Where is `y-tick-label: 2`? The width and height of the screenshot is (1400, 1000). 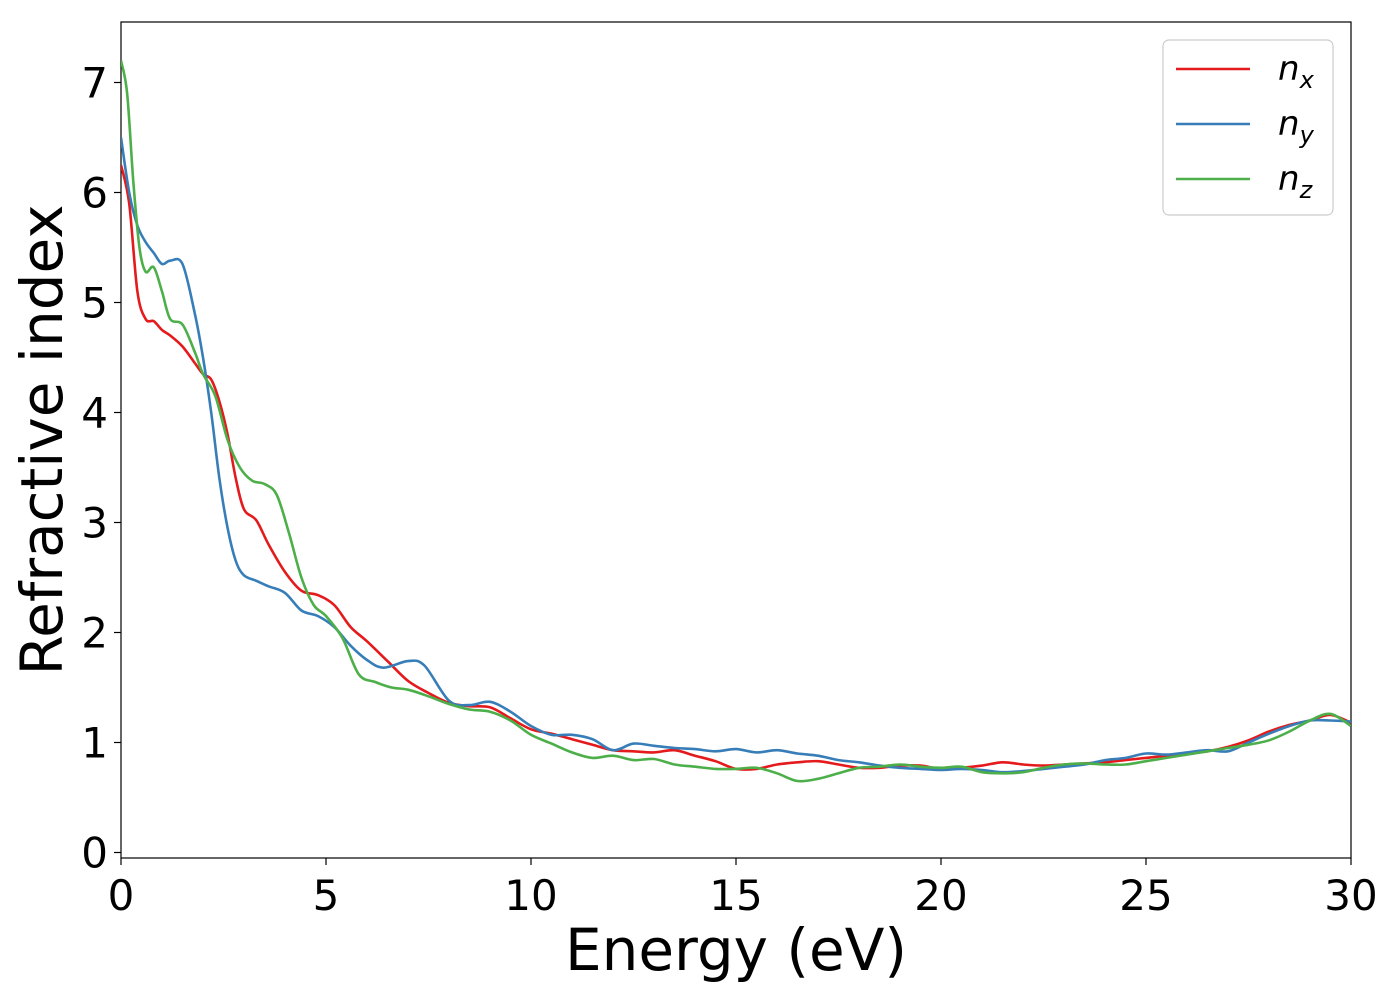 y-tick-label: 2 is located at coordinates (94, 633).